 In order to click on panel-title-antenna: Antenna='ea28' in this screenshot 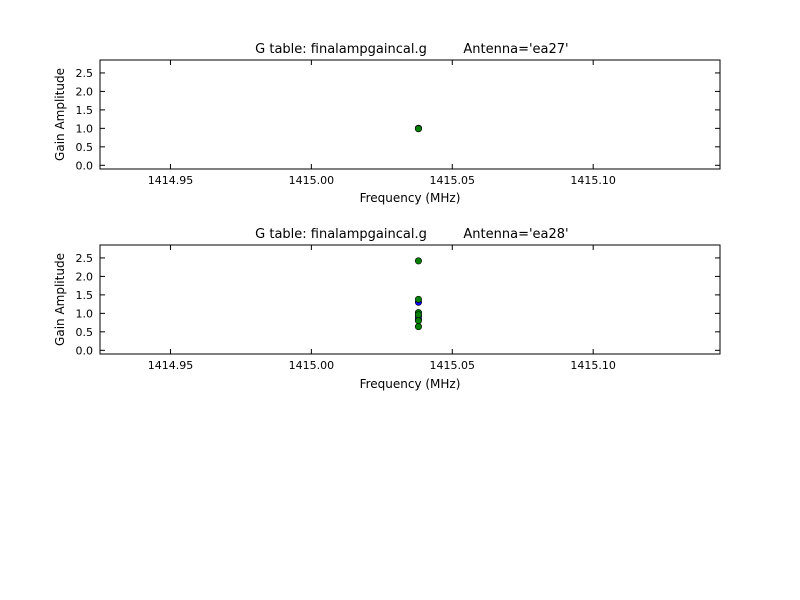, I will do `click(515, 234)`.